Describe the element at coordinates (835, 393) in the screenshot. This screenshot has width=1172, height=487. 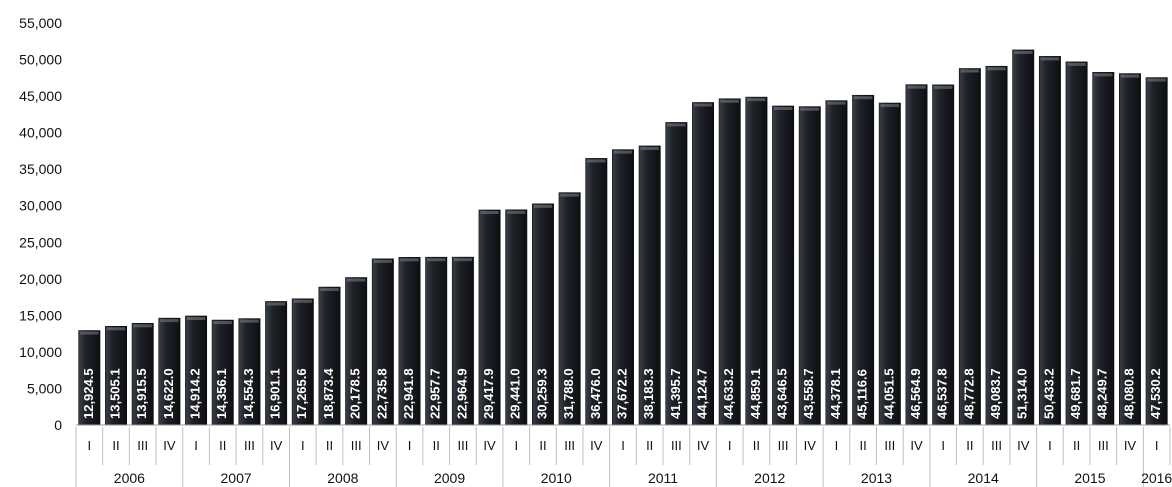
I see `bar-value-label: 44,378.1` at that location.